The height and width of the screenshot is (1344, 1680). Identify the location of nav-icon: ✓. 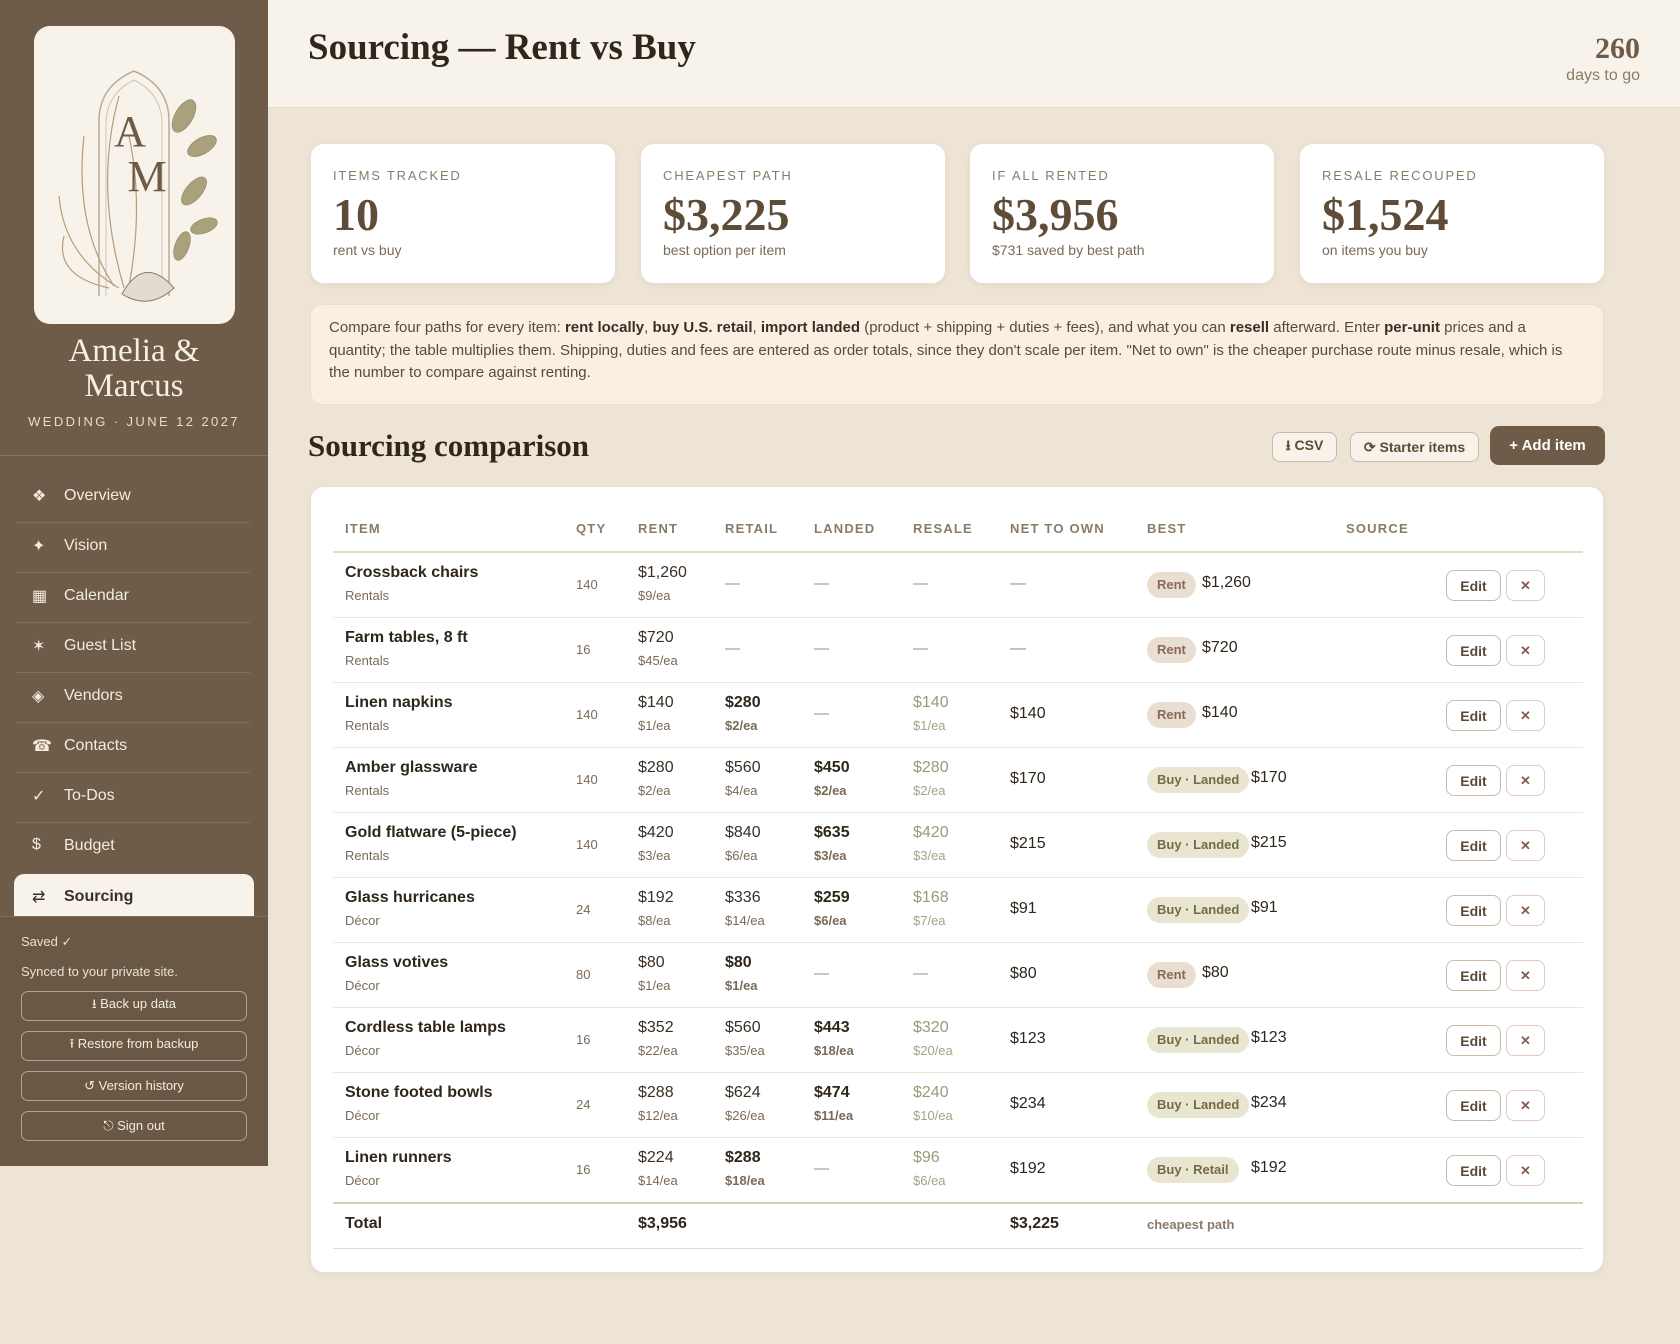
(39, 796).